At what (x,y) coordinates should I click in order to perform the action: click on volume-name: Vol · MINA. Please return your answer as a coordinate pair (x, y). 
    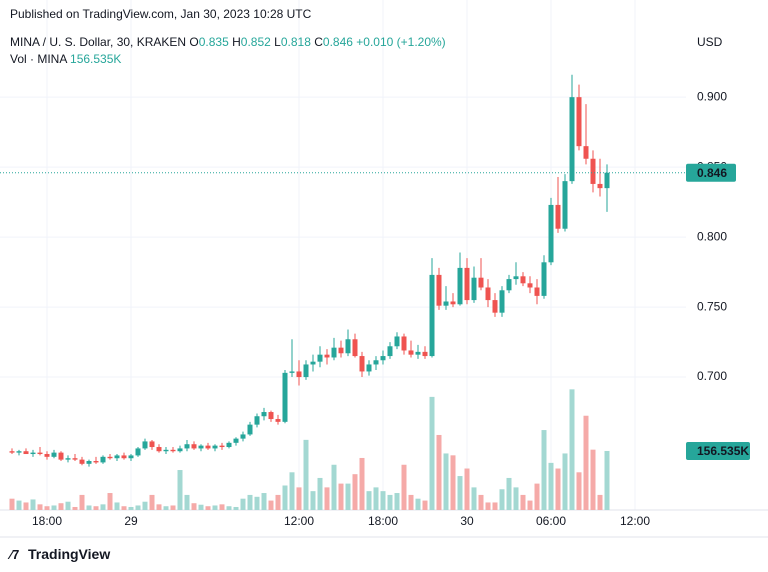
    Looking at the image, I should click on (38, 59).